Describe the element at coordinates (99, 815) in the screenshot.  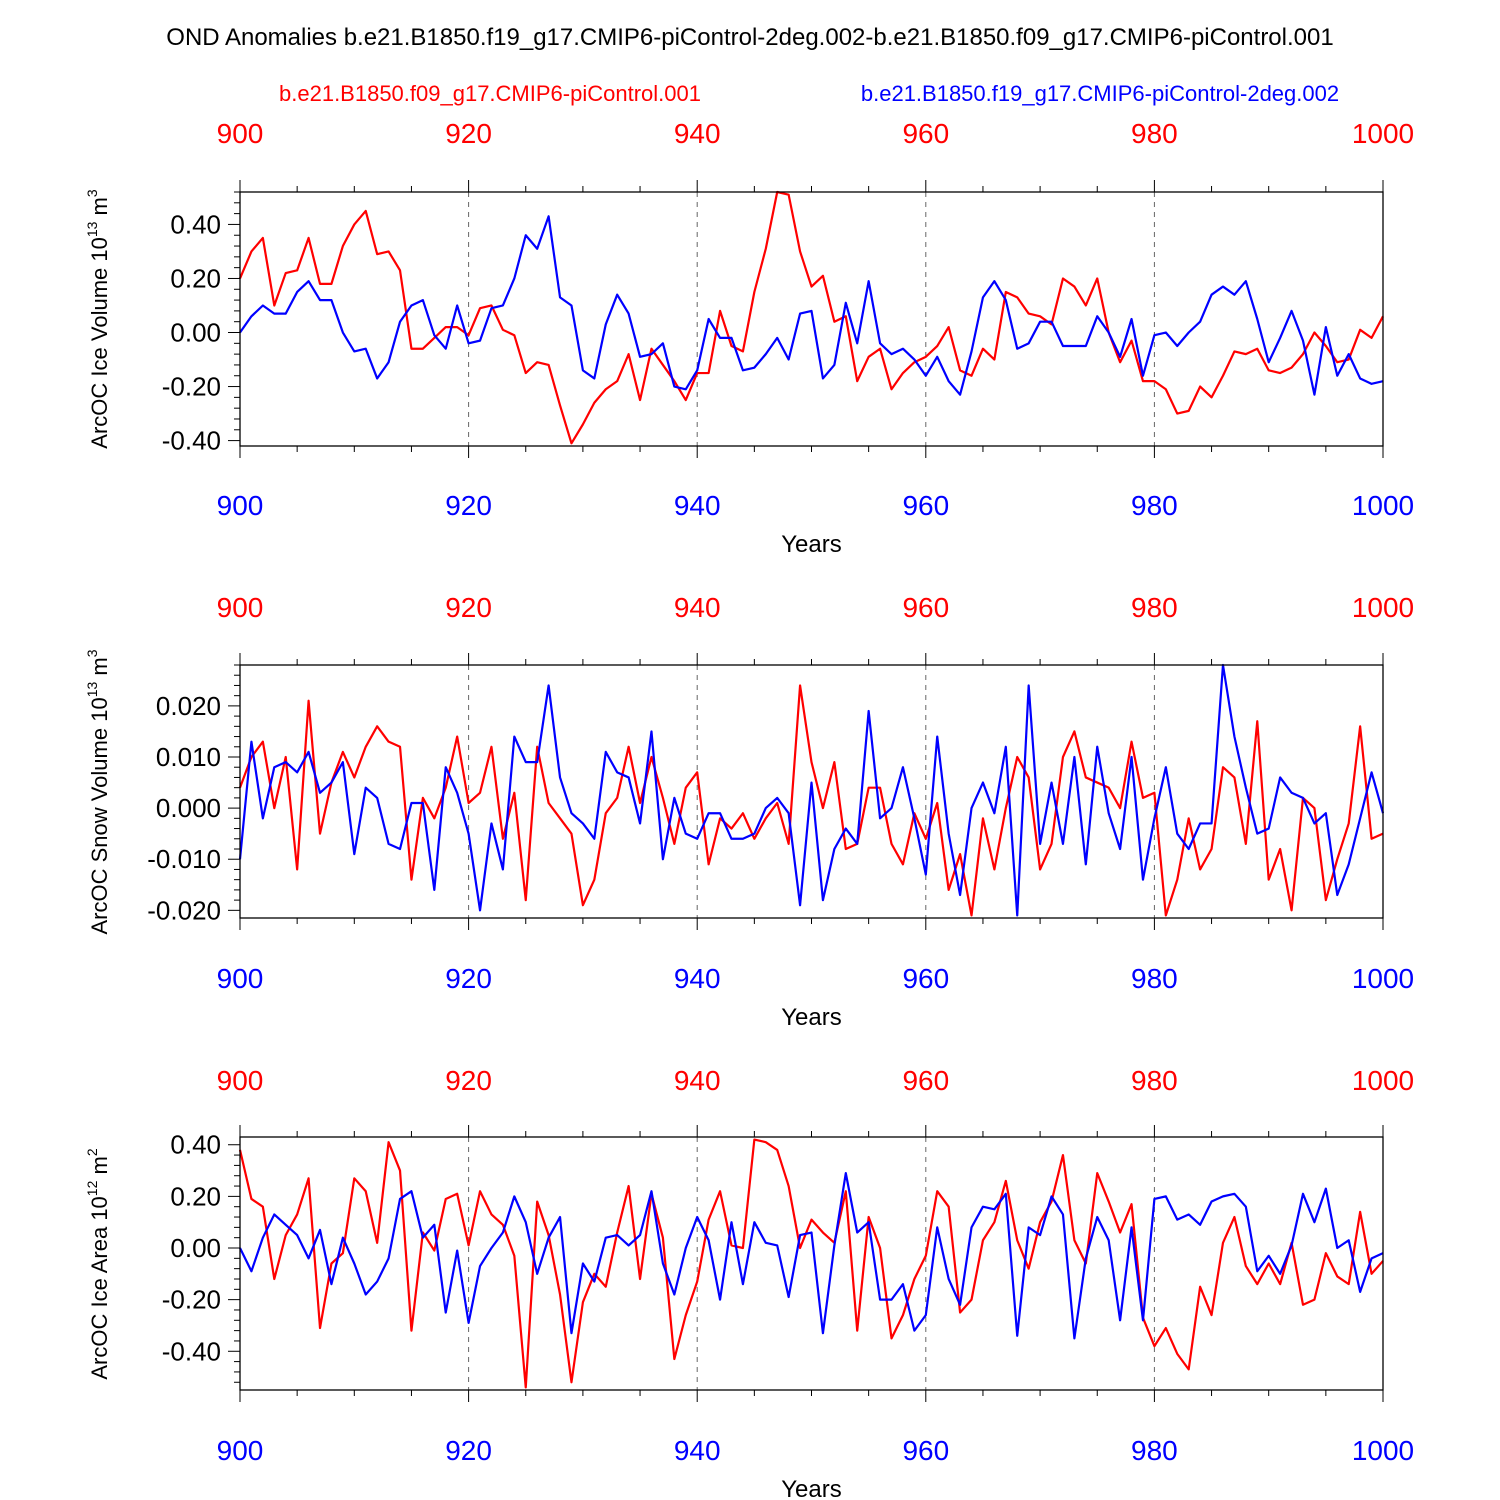
I see `y-axis-label-text: ArcOC Snow Volume 10` at that location.